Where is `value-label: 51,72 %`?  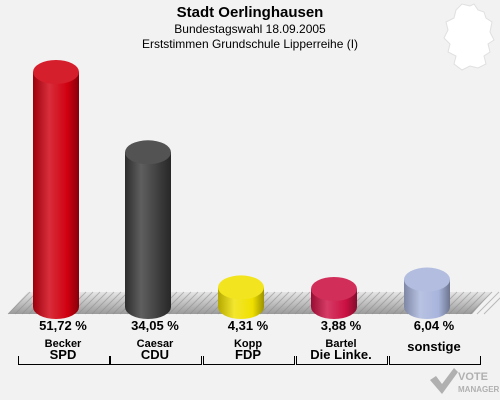 value-label: 51,72 % is located at coordinates (63, 325).